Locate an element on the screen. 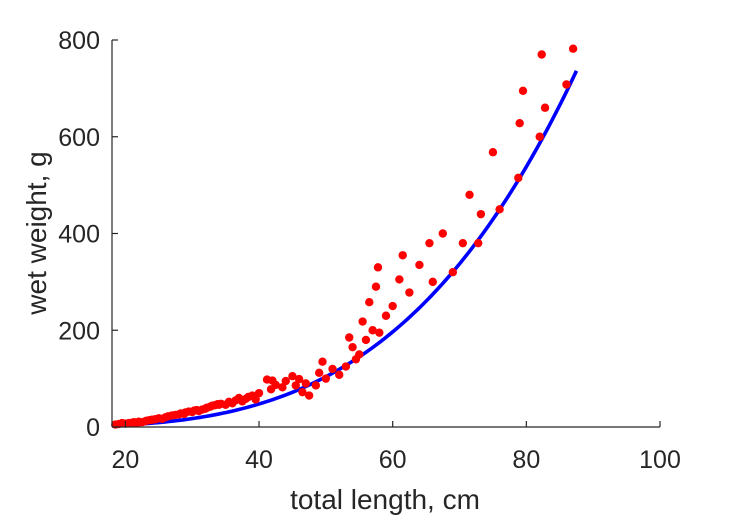 The width and height of the screenshot is (729, 521). y-tick-label: 800 is located at coordinates (79, 41).